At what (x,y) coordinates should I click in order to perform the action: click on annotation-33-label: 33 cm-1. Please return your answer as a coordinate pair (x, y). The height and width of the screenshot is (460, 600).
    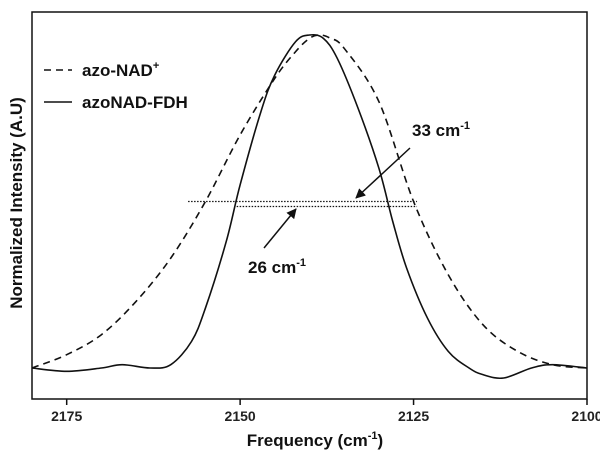
    Looking at the image, I should click on (441, 130).